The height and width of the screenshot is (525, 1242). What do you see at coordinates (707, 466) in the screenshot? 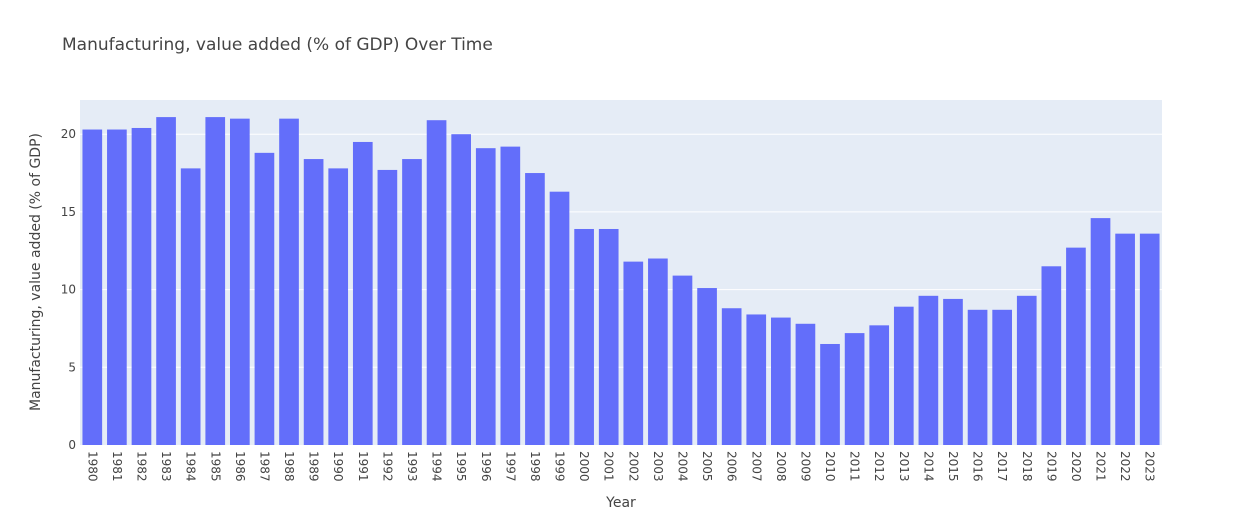
I see `x-tick-label: 2005` at bounding box center [707, 466].